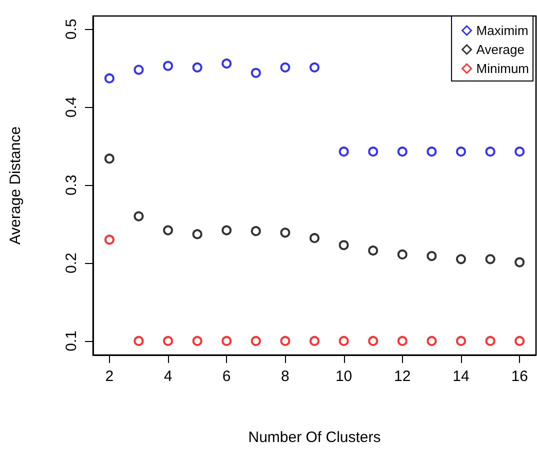 The image size is (537, 455). Describe the element at coordinates (502, 30) in the screenshot. I see `legend-label: Maximim` at that location.